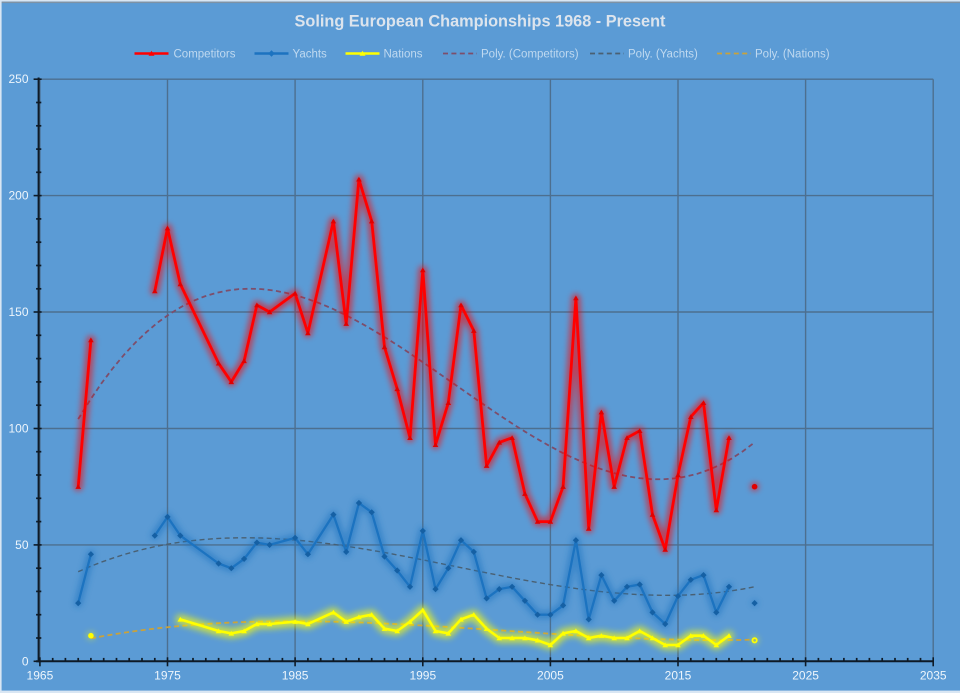 Image resolution: width=960 pixels, height=693 pixels. What do you see at coordinates (22, 545) in the screenshot?
I see `svg-text: 50` at bounding box center [22, 545].